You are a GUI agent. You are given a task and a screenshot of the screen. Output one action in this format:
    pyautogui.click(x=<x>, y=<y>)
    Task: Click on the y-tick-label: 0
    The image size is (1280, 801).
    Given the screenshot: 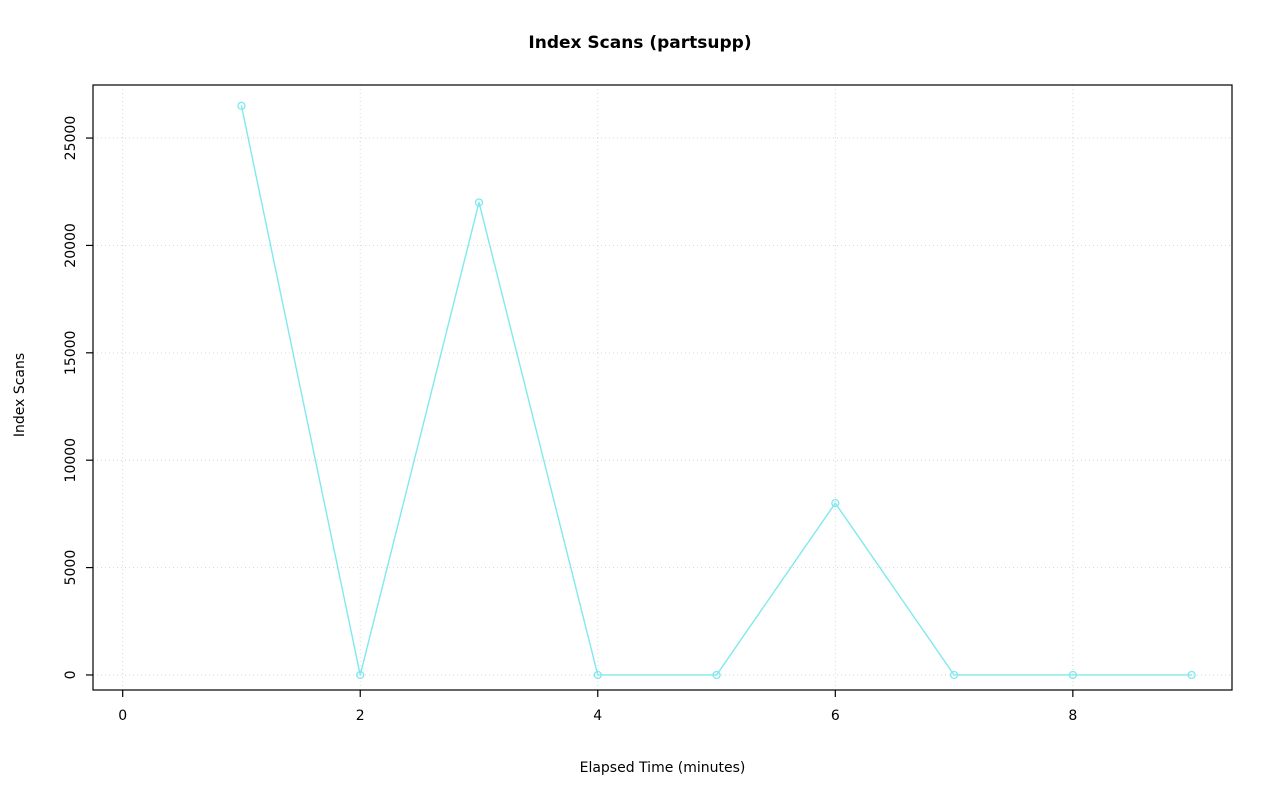 What is the action you would take?
    pyautogui.click(x=71, y=675)
    